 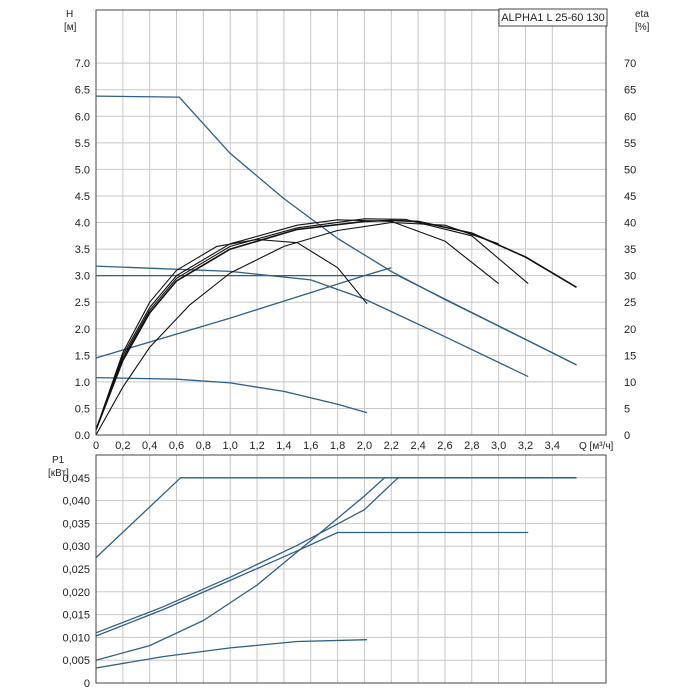 What do you see at coordinates (82, 436) in the screenshot?
I see `head-tick-label: 0.0` at bounding box center [82, 436].